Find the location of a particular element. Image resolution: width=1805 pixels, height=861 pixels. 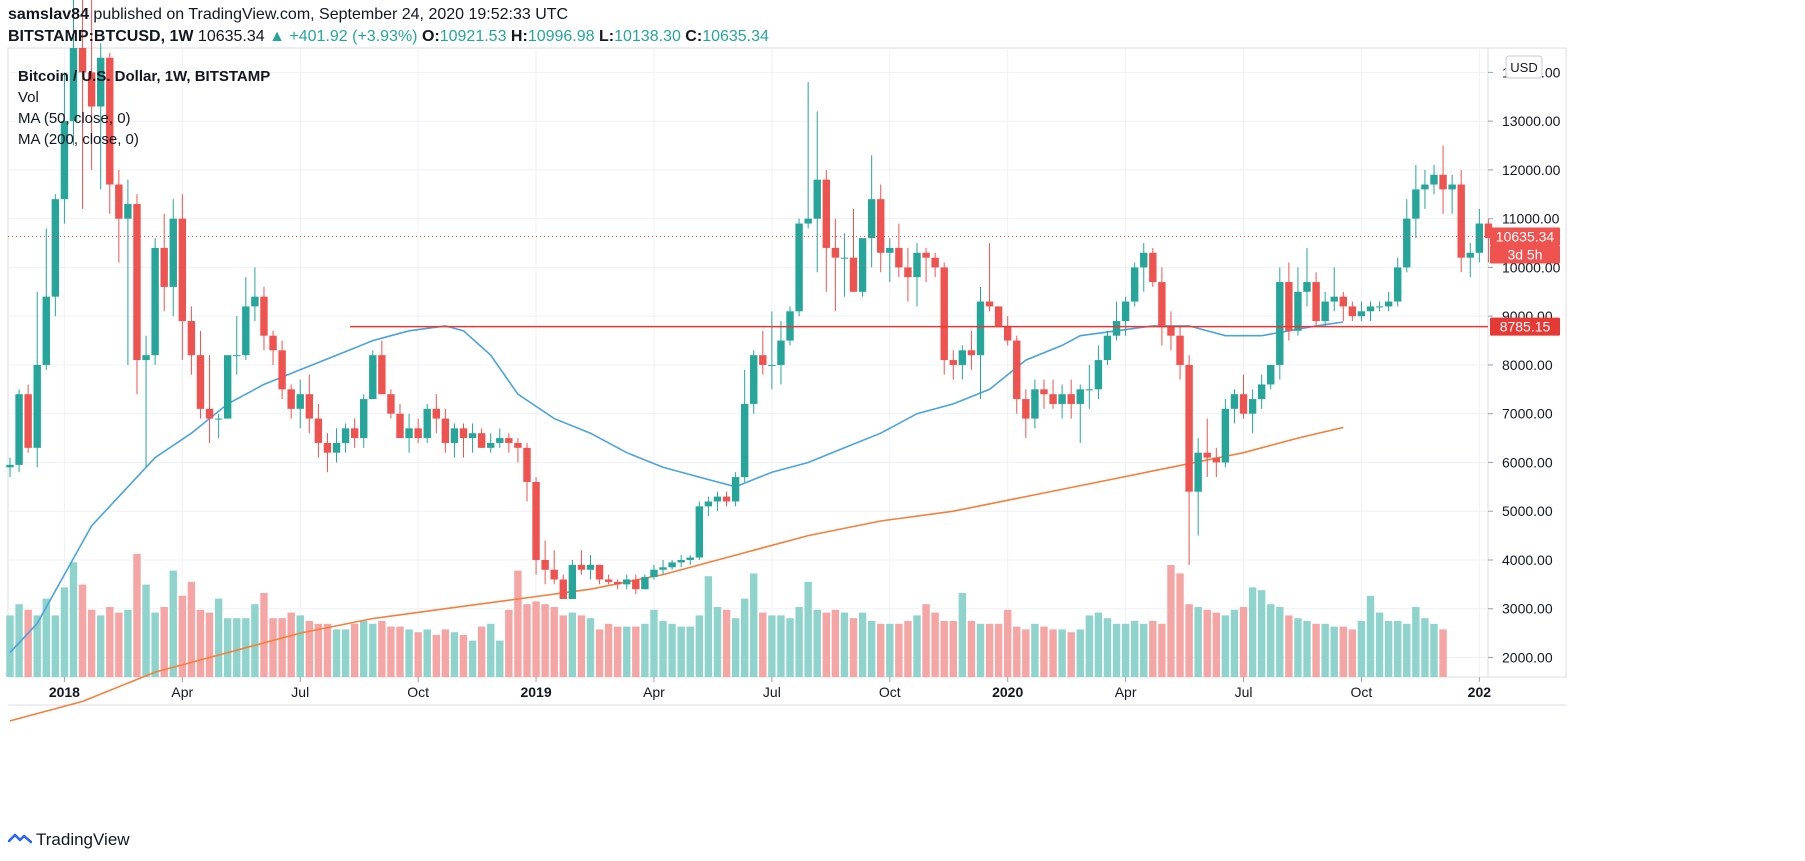

price-tick-label: 11000.00 is located at coordinates (1531, 219).